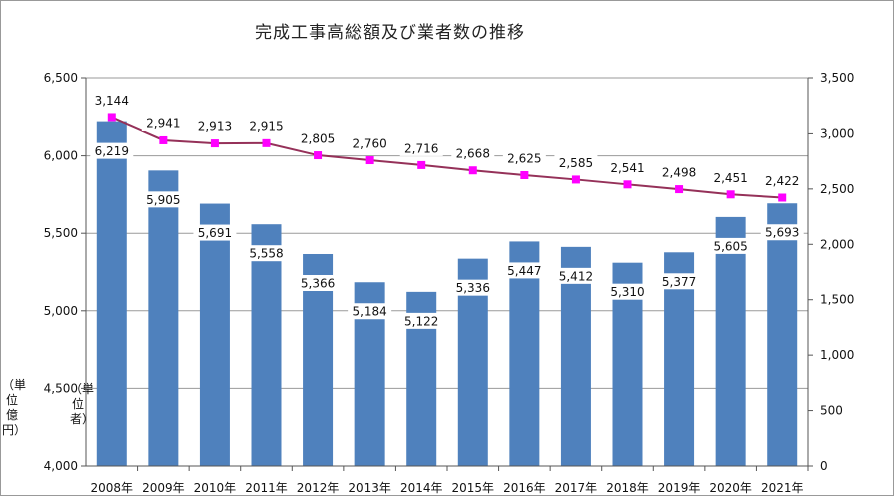  What do you see at coordinates (61, 233) in the screenshot?
I see `left-axis-tick-label: 5,500` at bounding box center [61, 233].